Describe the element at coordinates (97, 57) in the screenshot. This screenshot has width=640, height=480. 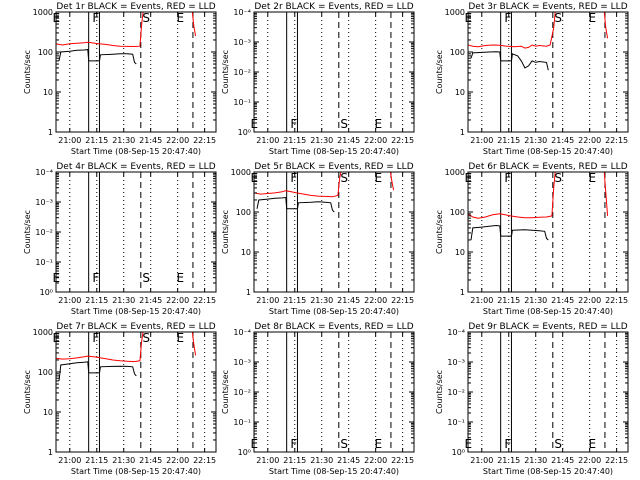
I see `events-series-line` at that location.